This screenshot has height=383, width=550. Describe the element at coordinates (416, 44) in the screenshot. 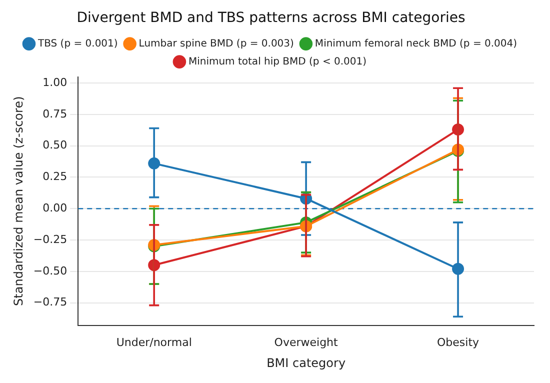

I see `legend-label: Minimum femoral neck BMD (p = 0.004)` at that location.